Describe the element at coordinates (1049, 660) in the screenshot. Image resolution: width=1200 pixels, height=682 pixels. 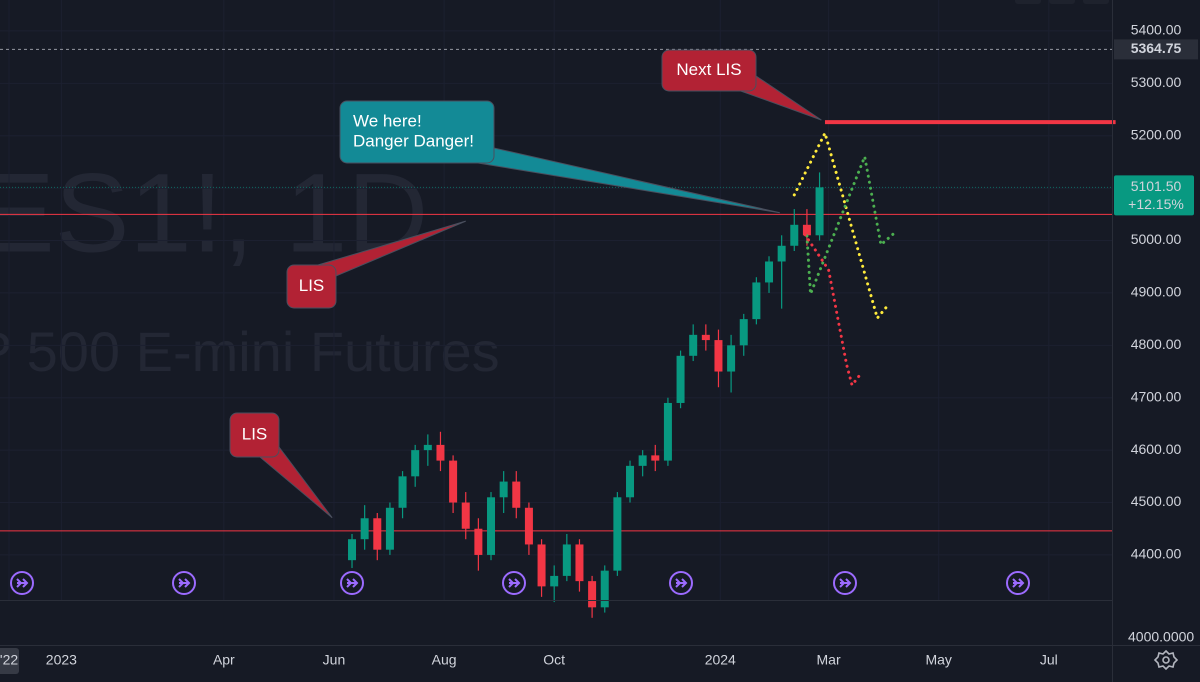
I see `x-tick-label: Jul` at that location.